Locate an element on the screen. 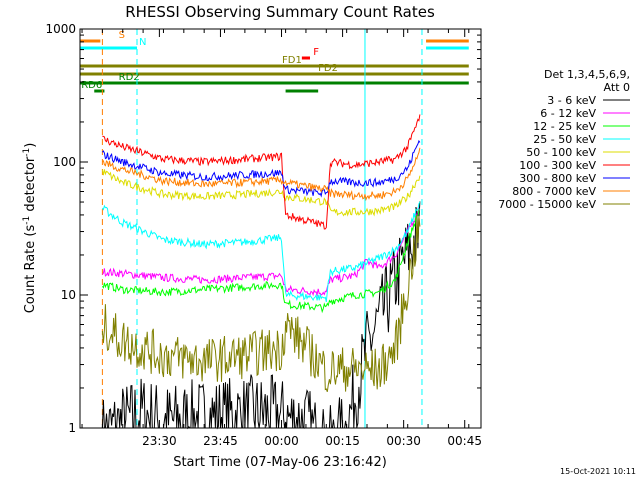 This screenshot has width=640, height=480. y-tick-label-0: 1 is located at coordinates (72, 428).